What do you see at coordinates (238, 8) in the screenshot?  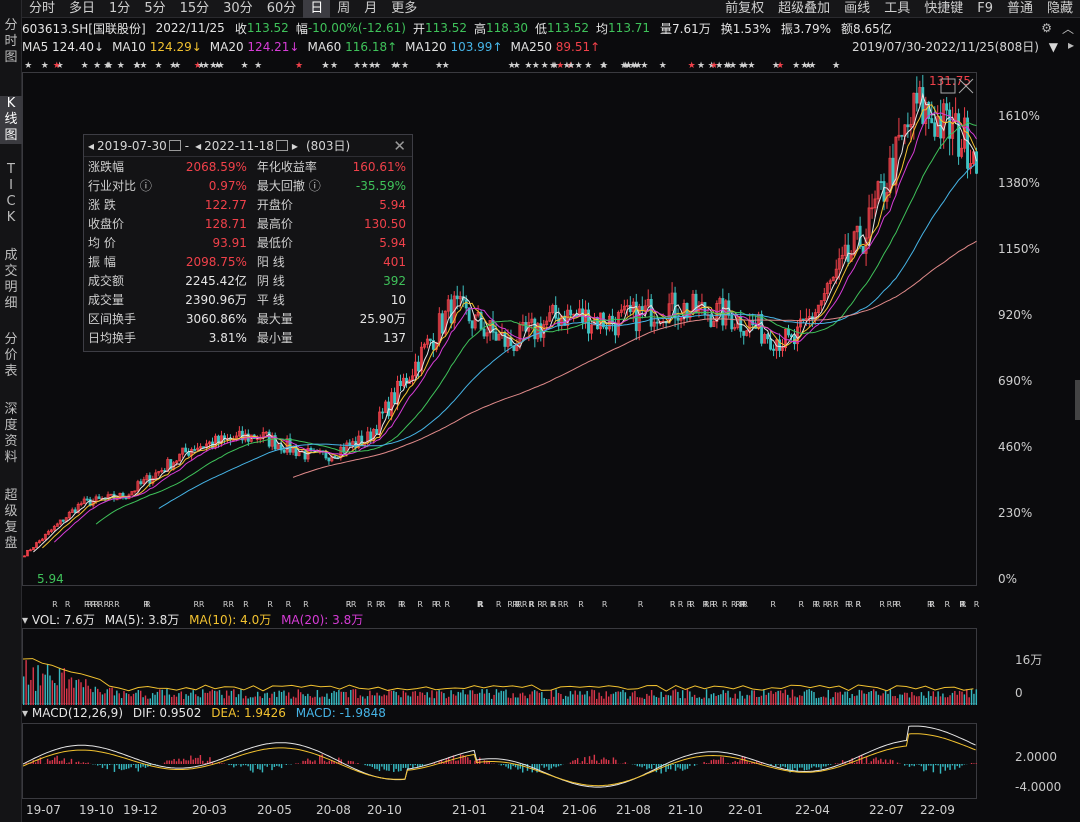 I see `period-tab: 30分` at bounding box center [238, 8].